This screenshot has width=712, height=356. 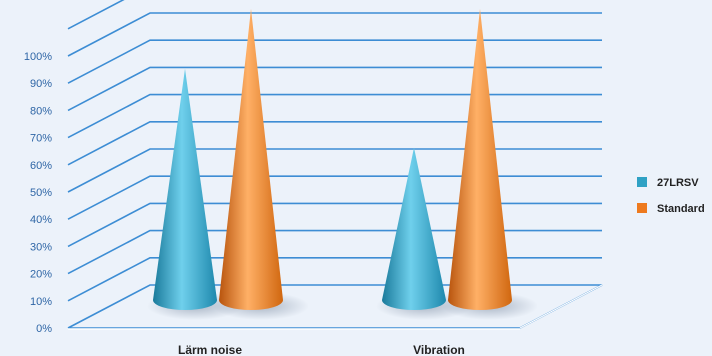 What do you see at coordinates (41, 84) in the screenshot?
I see `y-tick-label: 90%` at bounding box center [41, 84].